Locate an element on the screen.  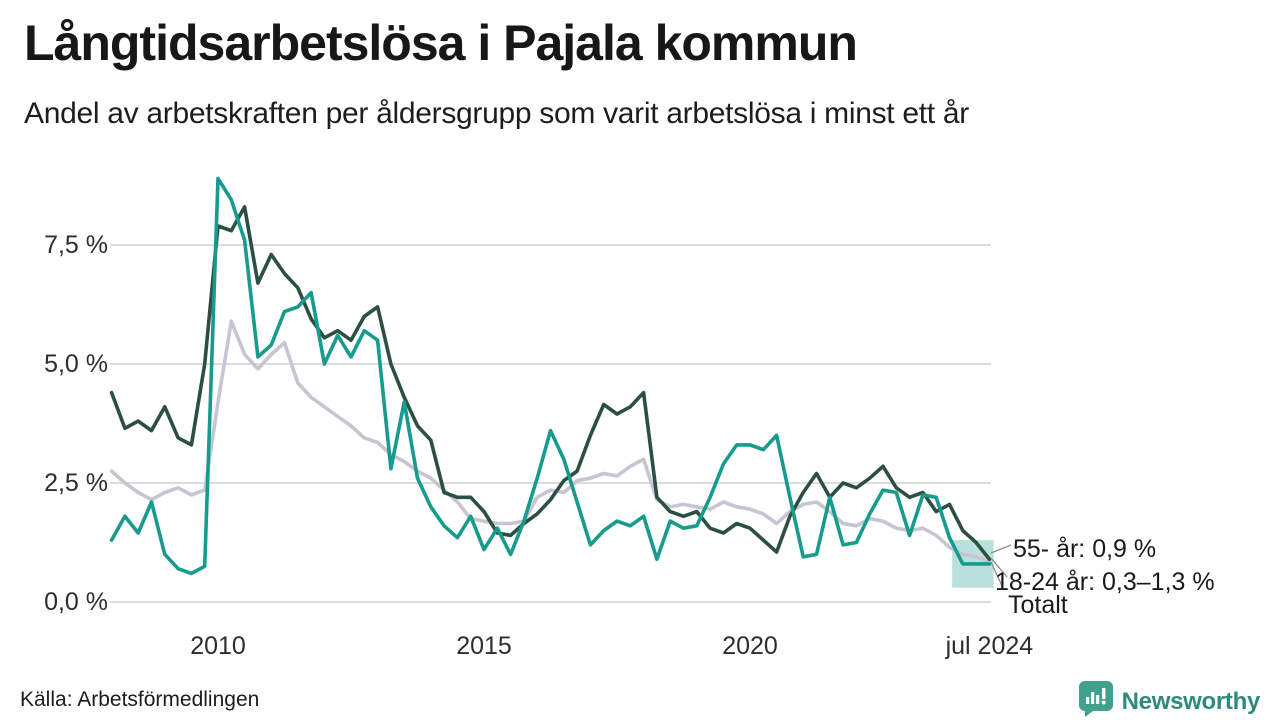
end-label-total: Totalt is located at coordinates (1038, 605).